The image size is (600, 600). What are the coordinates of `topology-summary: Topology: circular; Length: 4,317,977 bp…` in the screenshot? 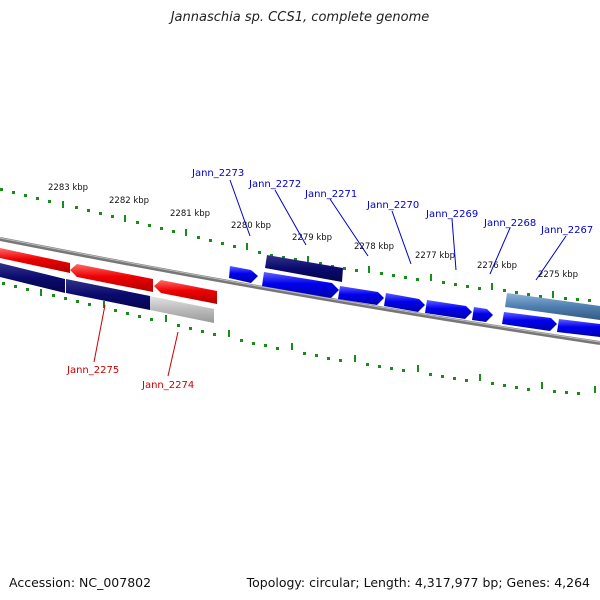 It's located at (418, 582).